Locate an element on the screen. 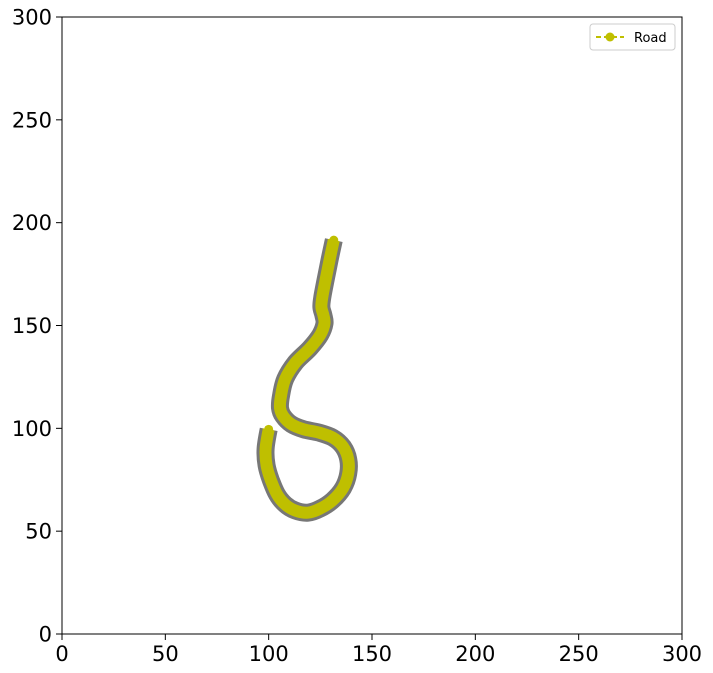 The image size is (713, 673). y-tick-label: 300 is located at coordinates (32, 18).